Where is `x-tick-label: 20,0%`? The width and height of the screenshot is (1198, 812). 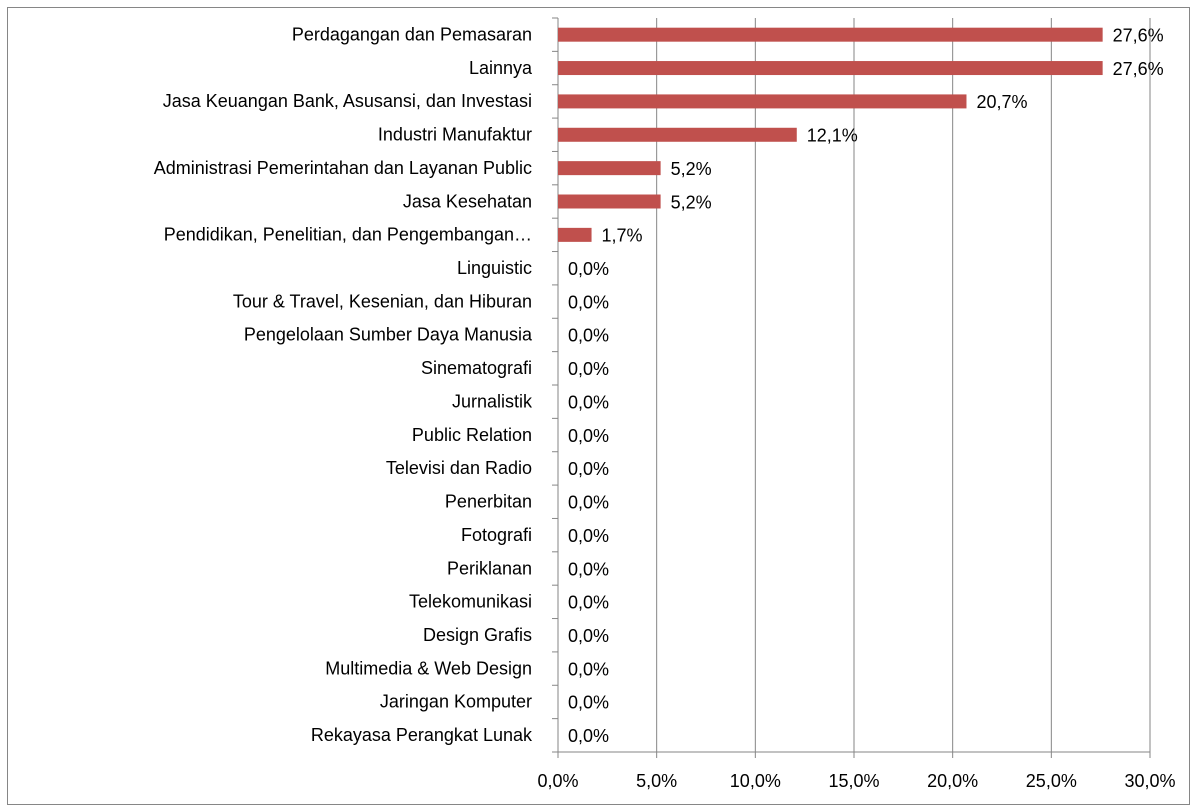 x-tick-label: 20,0% is located at coordinates (952, 781).